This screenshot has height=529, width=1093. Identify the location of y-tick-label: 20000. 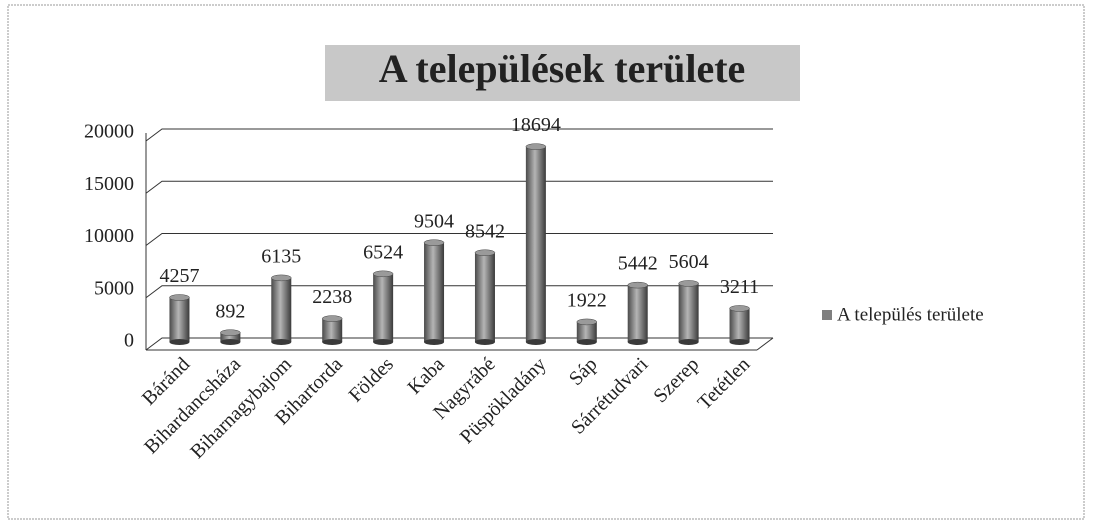
(109, 132).